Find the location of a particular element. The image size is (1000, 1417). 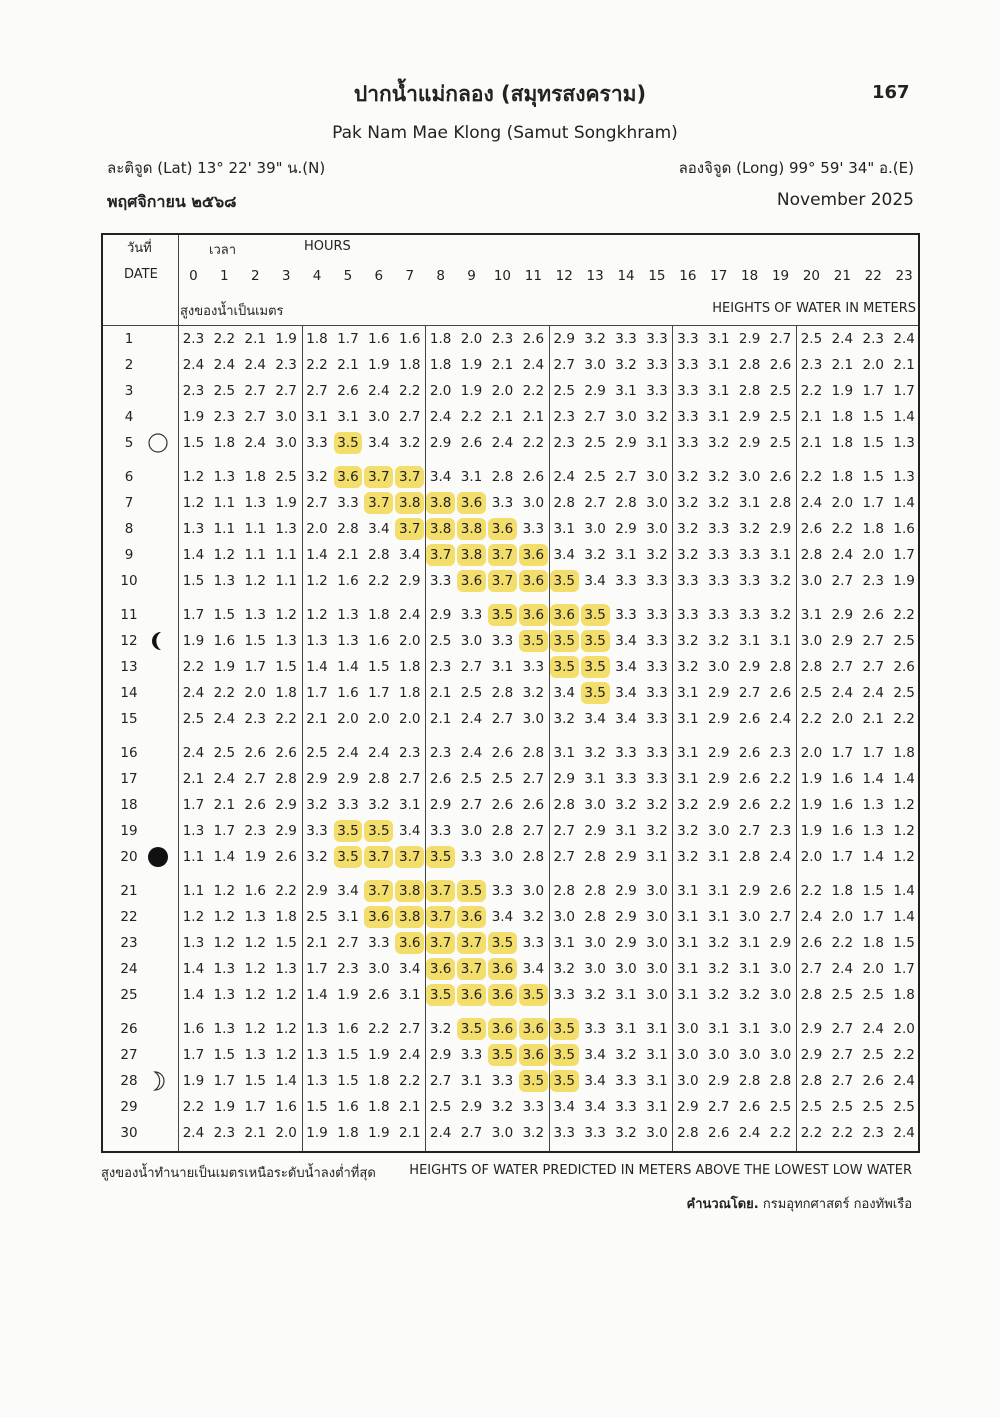

hour-label: 6 is located at coordinates (379, 276).